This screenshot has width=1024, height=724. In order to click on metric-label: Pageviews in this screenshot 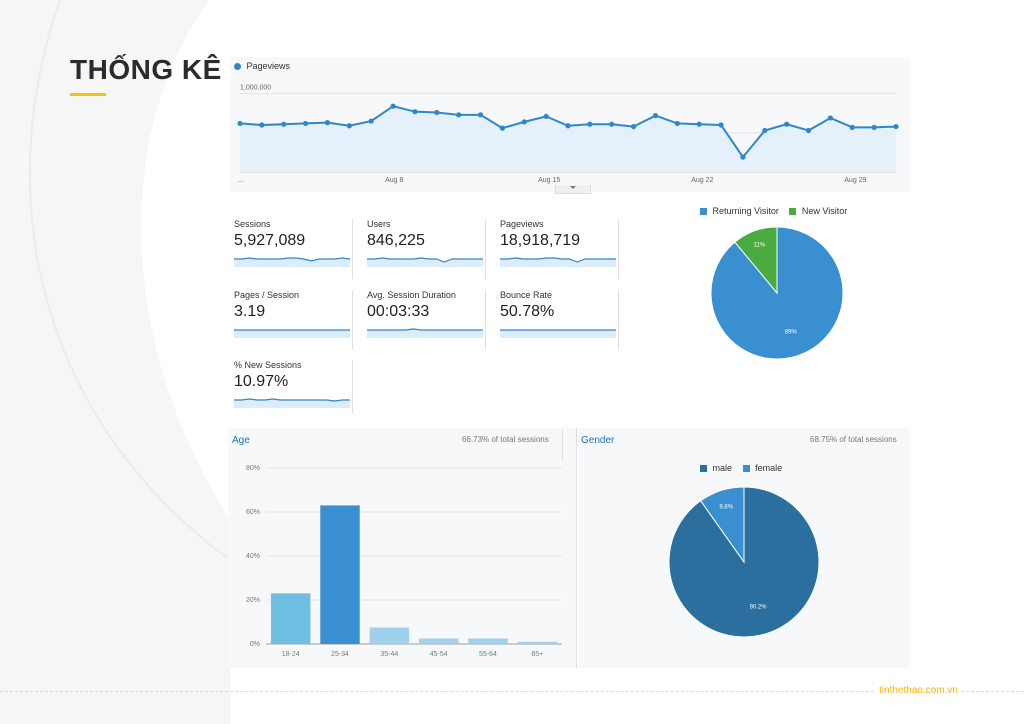, I will do `click(522, 224)`.